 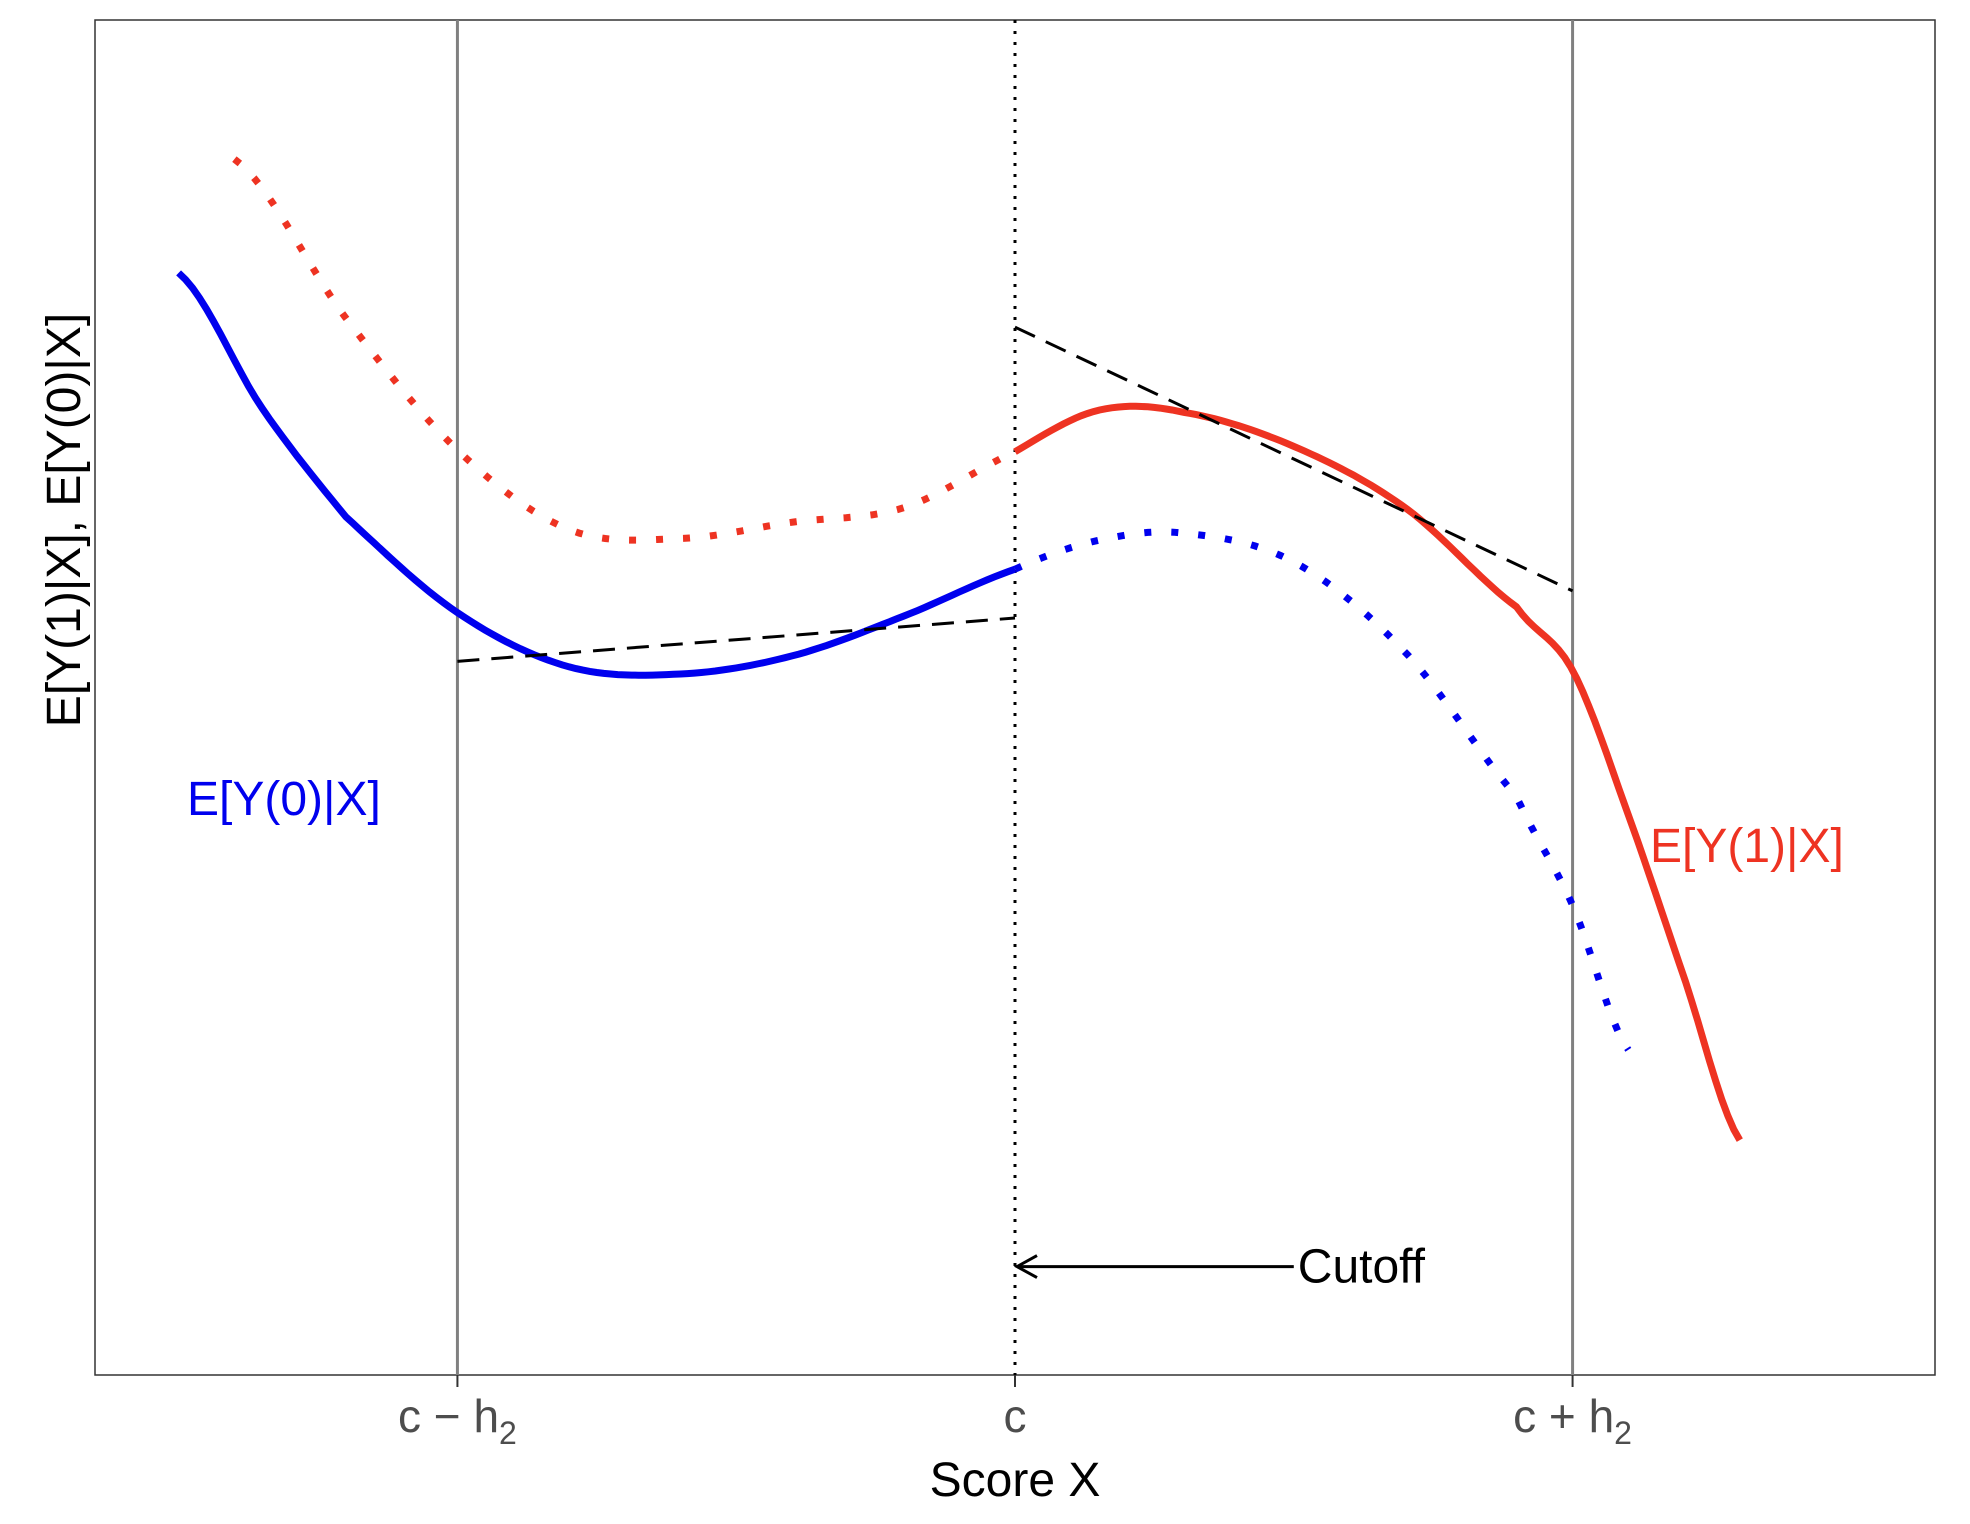 I want to click on x-tick-label: c, so click(x=1015, y=1416).